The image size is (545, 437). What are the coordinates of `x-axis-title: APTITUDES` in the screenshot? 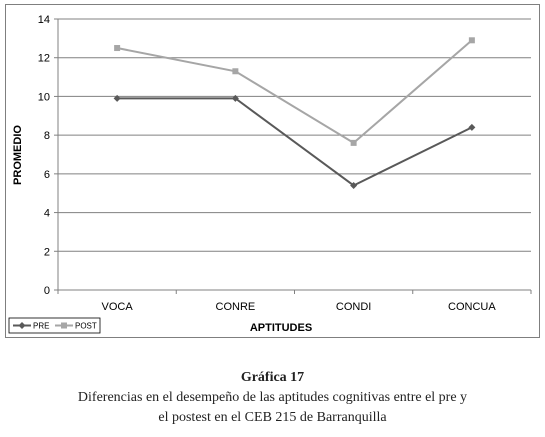 It's located at (281, 328).